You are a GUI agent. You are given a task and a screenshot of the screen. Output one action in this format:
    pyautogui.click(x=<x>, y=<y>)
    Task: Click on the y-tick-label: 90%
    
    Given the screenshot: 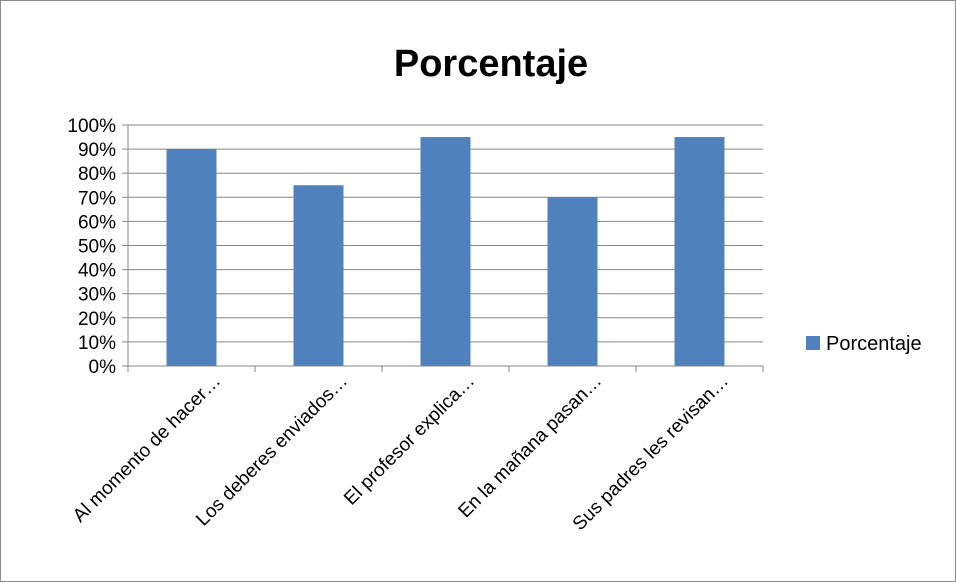 What is the action you would take?
    pyautogui.click(x=97, y=150)
    